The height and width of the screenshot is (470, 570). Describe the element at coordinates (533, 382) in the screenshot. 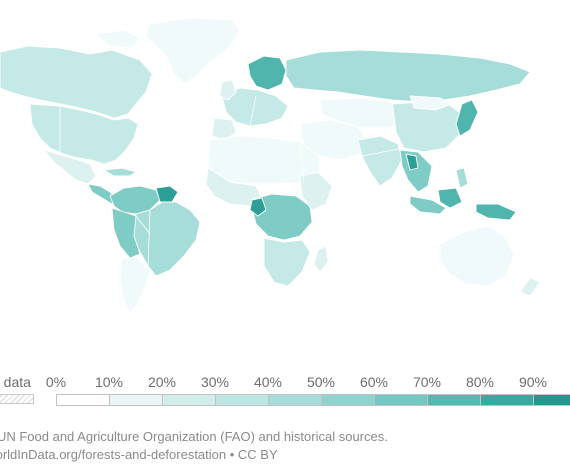

I see `tick-label-90: 90%` at that location.